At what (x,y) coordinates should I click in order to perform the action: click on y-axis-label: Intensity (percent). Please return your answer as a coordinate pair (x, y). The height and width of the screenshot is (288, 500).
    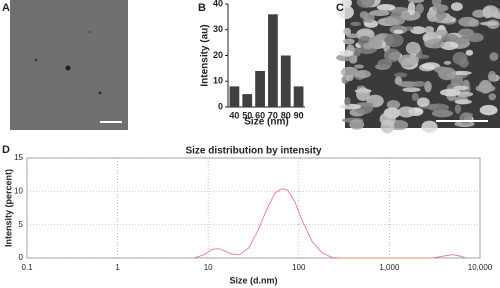
    Looking at the image, I should click on (8, 208).